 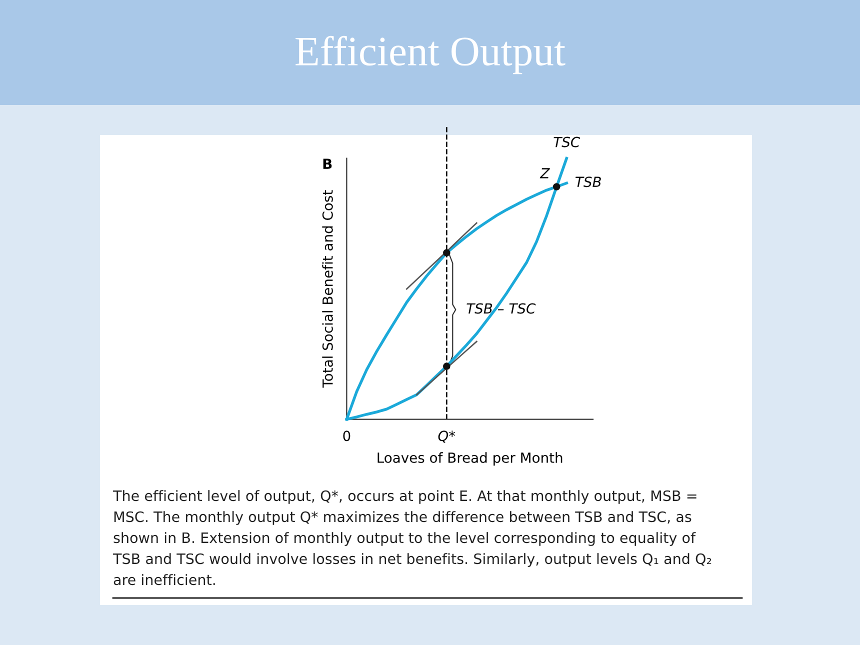 I want to click on series-label: TSB, so click(x=588, y=182).